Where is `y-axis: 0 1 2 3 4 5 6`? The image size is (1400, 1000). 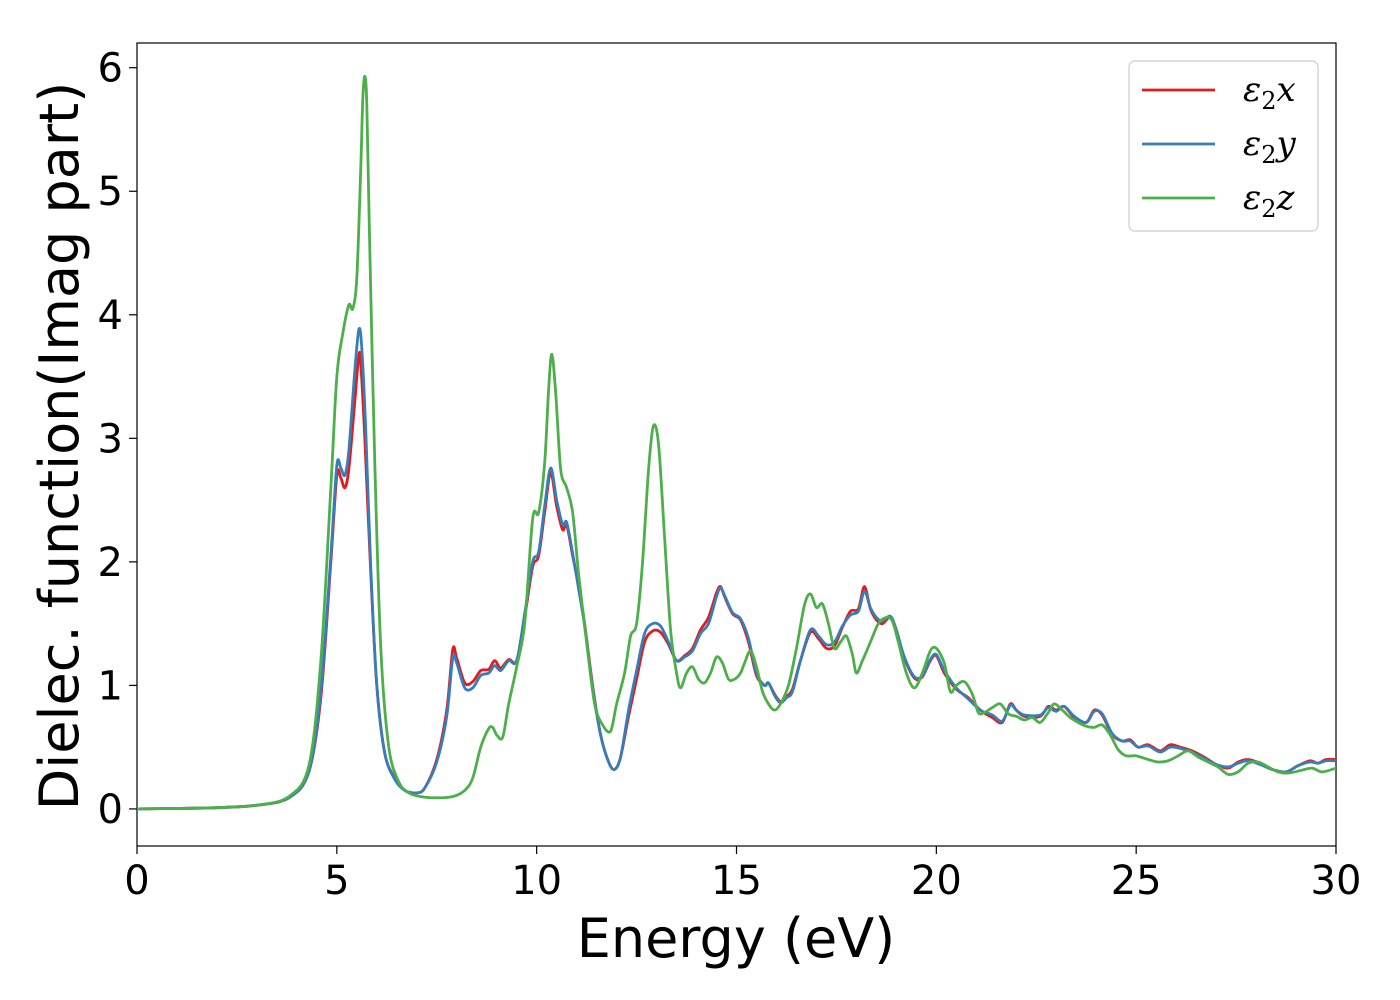
y-axis: 0 1 2 3 4 5 6 is located at coordinates (117, 439).